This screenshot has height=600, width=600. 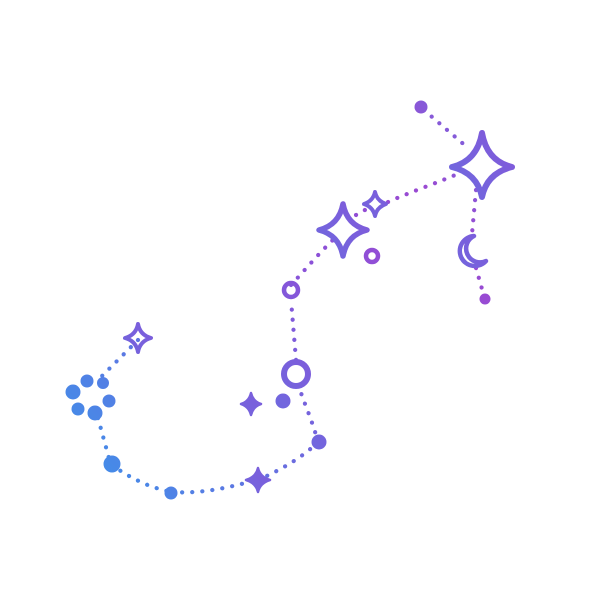 What do you see at coordinates (90, 397) in the screenshot?
I see `dot-cluster` at bounding box center [90, 397].